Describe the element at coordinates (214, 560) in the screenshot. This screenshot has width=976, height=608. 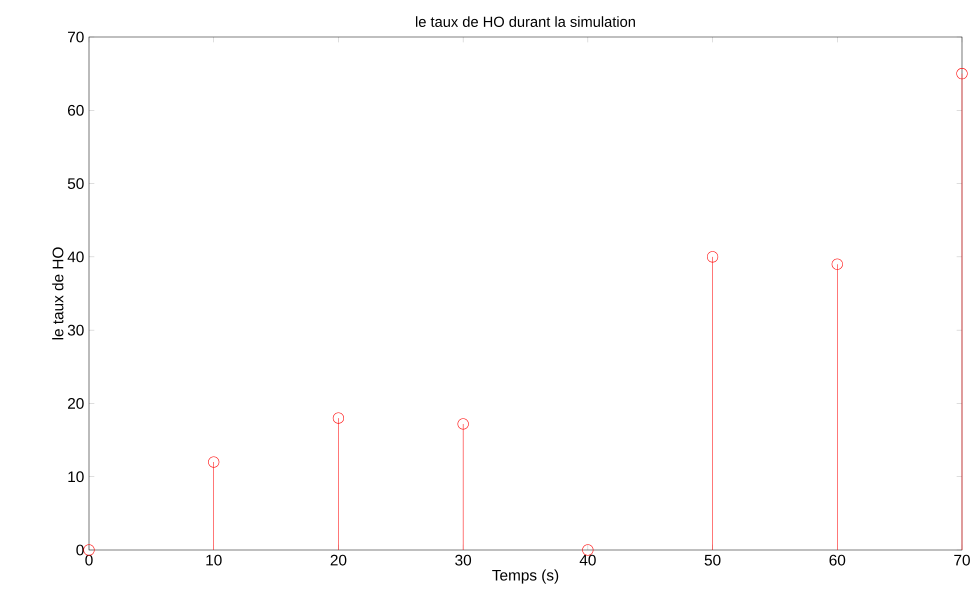
I see `x-tick-label: 10` at that location.